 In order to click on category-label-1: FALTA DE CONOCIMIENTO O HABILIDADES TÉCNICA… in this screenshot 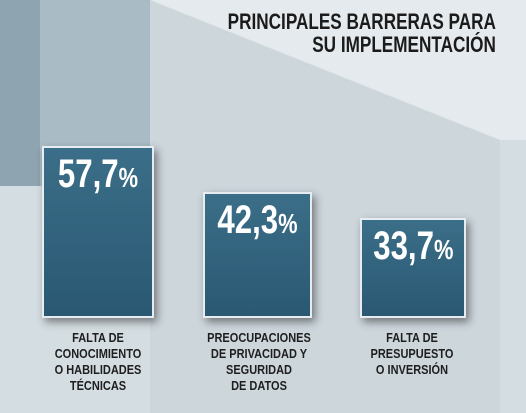, I will do `click(98, 362)`.